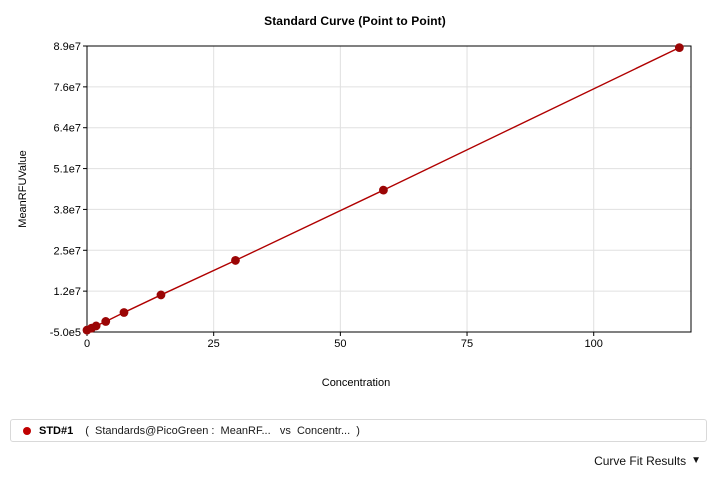 Image resolution: width=710 pixels, height=477 pixels. I want to click on x-tick-label: 100, so click(594, 344).